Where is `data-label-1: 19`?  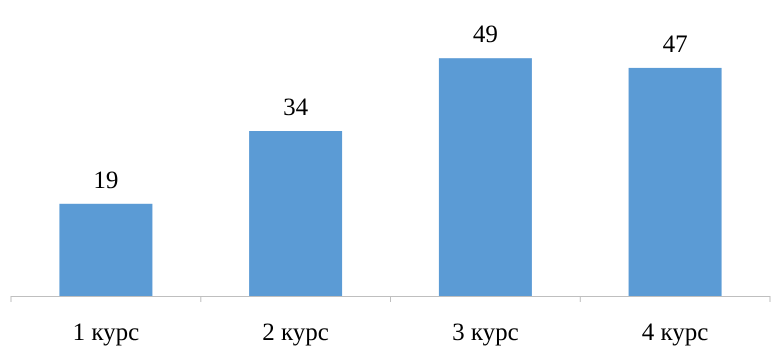 data-label-1: 19 is located at coordinates (105, 180).